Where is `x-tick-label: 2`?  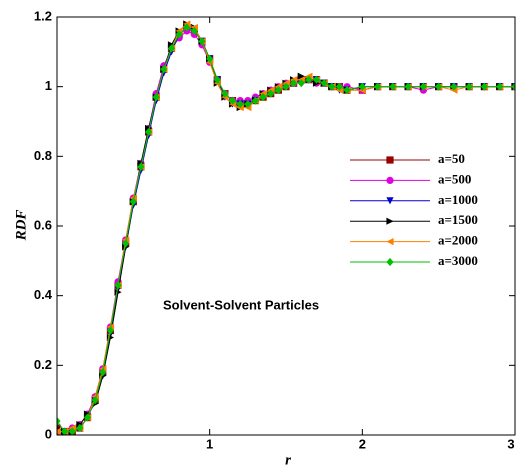 x-tick-label: 2 is located at coordinates (362, 443).